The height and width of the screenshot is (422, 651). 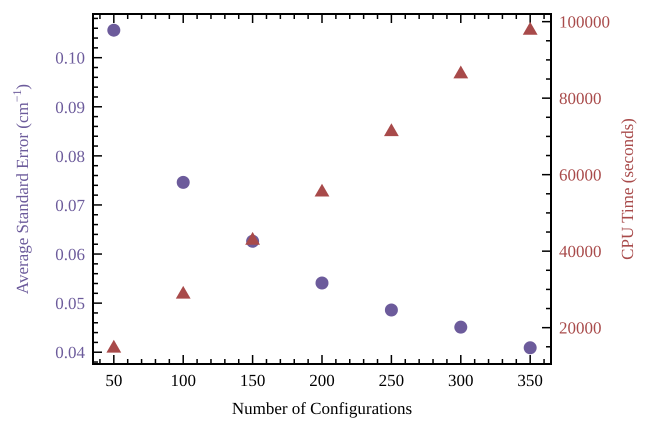 What do you see at coordinates (391, 380) in the screenshot?
I see `x-tick-label: 250` at bounding box center [391, 380].